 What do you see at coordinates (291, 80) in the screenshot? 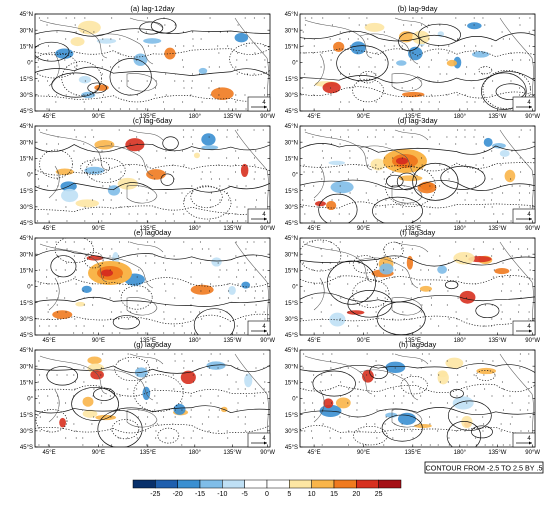
I see `latitude-label: 15°S` at bounding box center [291, 80].